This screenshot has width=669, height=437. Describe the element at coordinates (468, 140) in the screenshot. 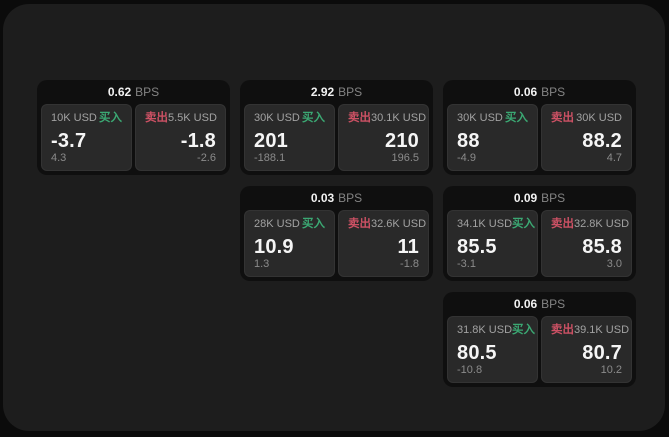

I see `buy-price: 88` at that location.